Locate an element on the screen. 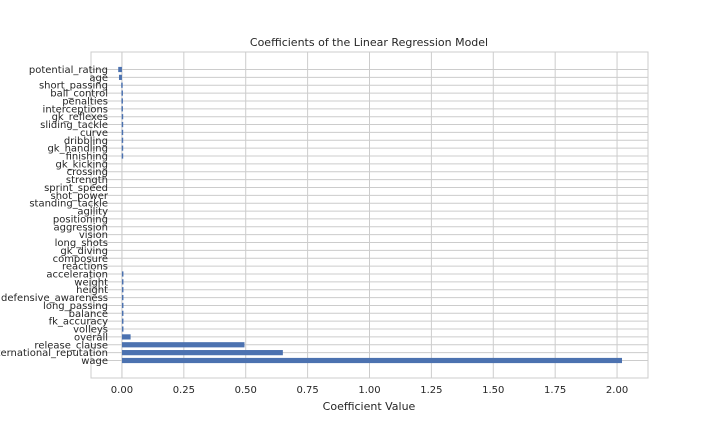  x-tick-label: 0.50 is located at coordinates (246, 390).